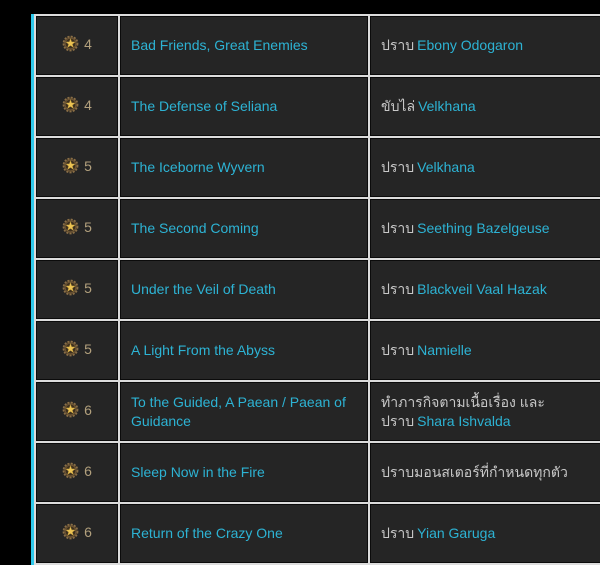 This screenshot has height=565, width=600. I want to click on objective-monster-name: Namielle, so click(444, 350).